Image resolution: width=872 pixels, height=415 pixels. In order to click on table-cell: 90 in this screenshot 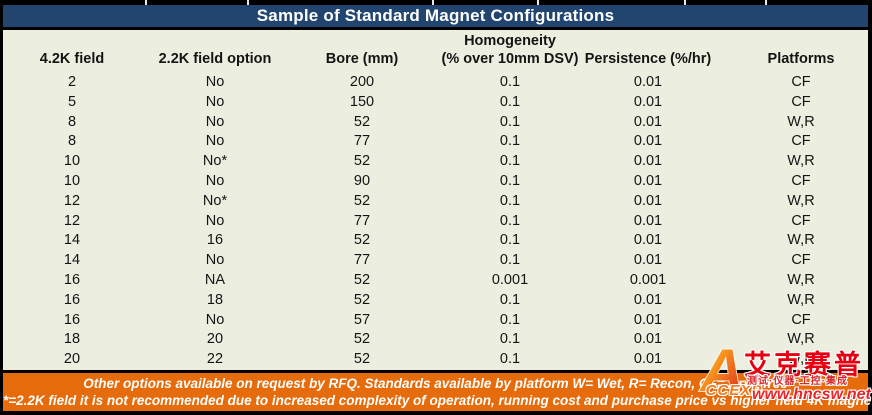, I will do `click(362, 180)`.